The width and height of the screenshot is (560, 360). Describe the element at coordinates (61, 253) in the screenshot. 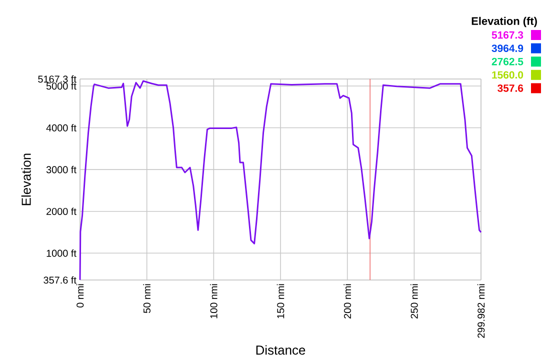

I see `y-tick-label: 1000 ft` at that location.